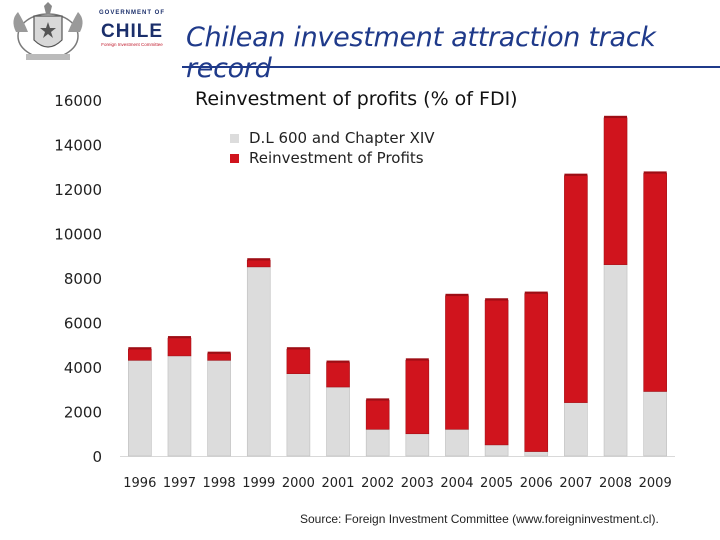 This screenshot has height=540, width=720. Describe the element at coordinates (655, 483) in the screenshot. I see `x-tick-label: 2009` at that location.